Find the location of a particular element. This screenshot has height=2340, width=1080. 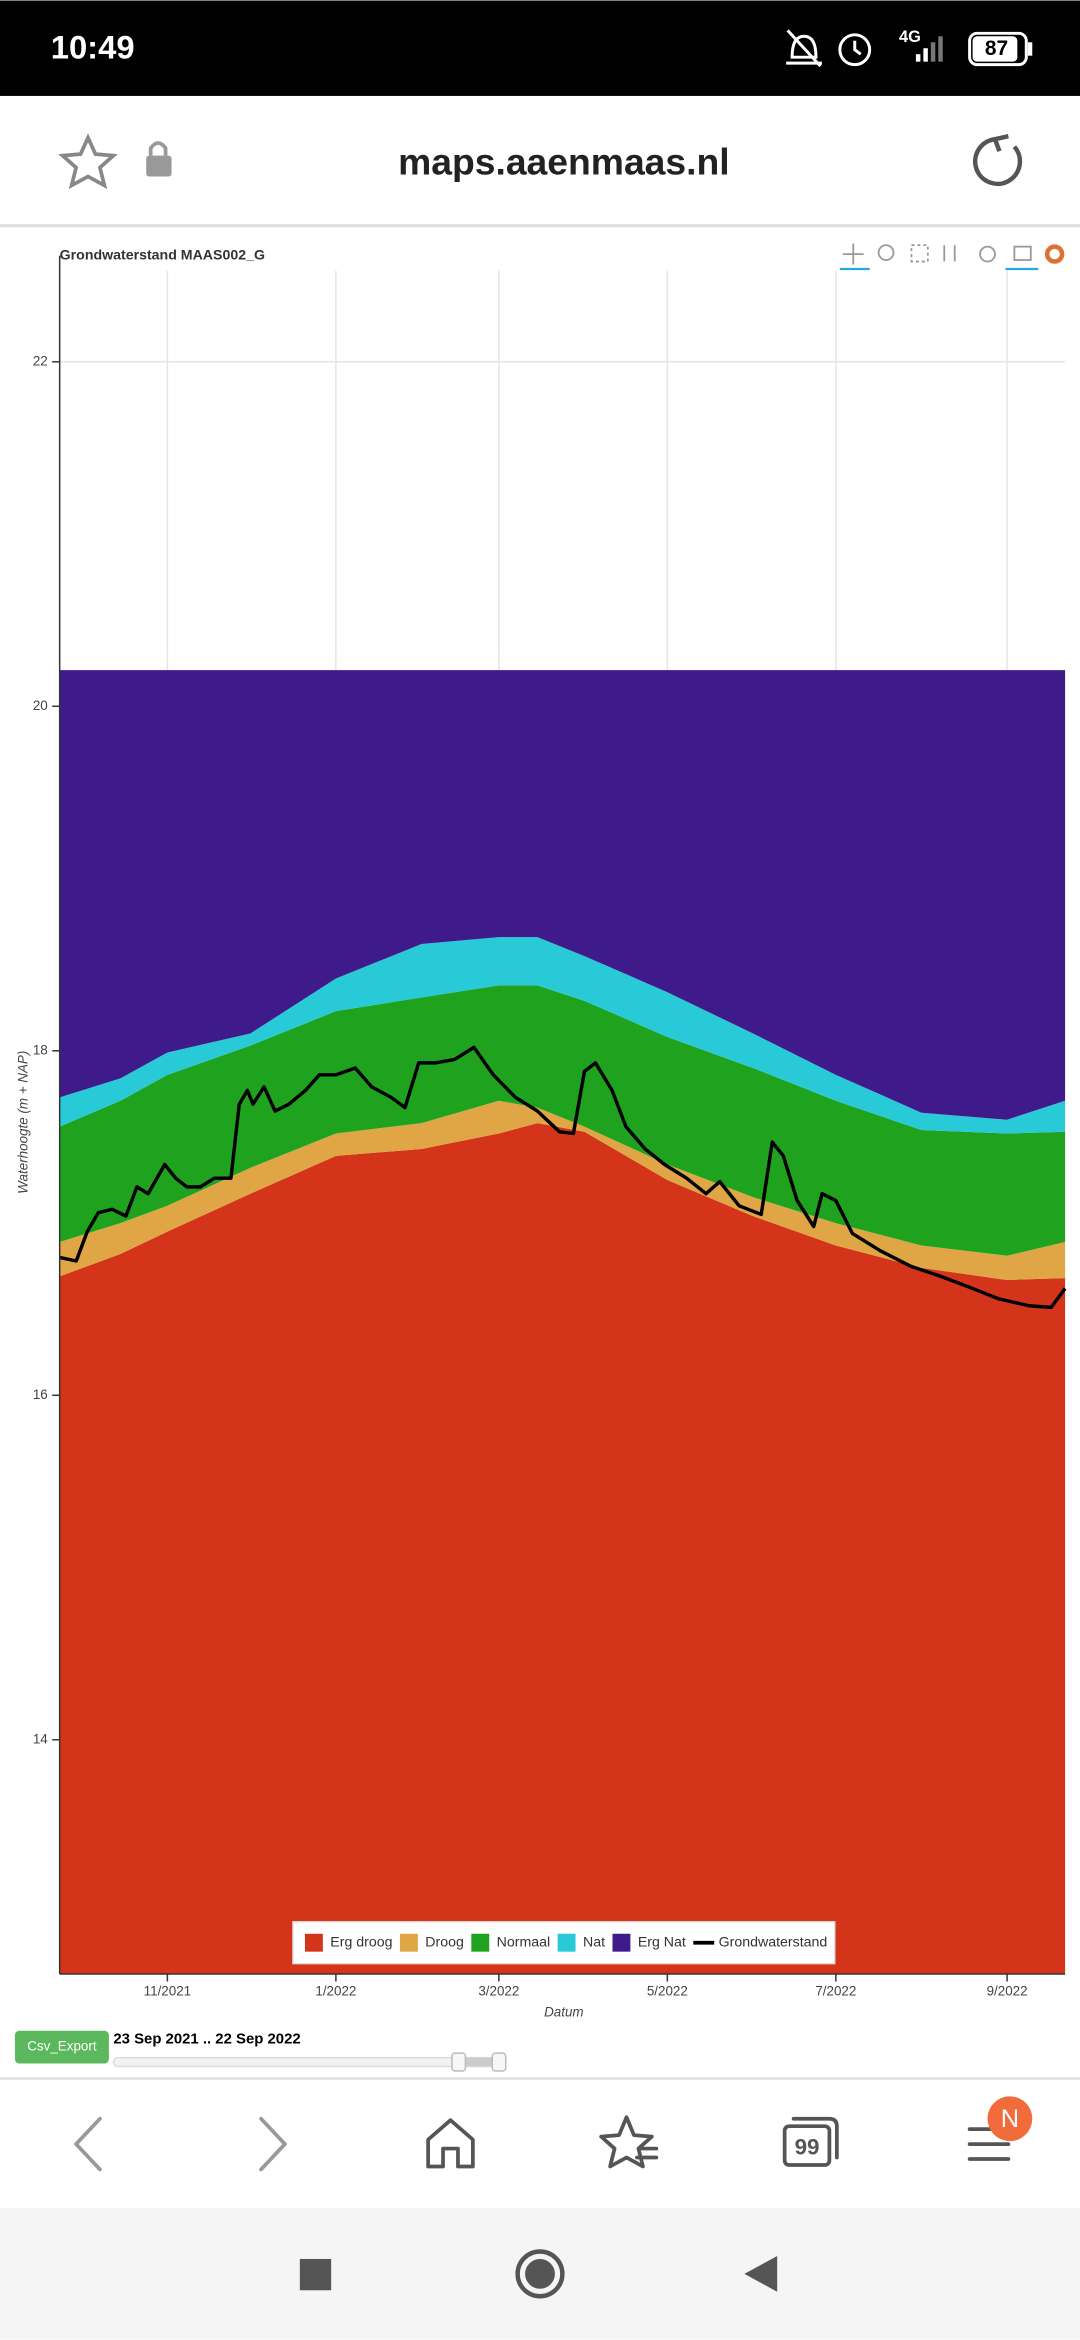

alarm-icon is located at coordinates (855, 50).